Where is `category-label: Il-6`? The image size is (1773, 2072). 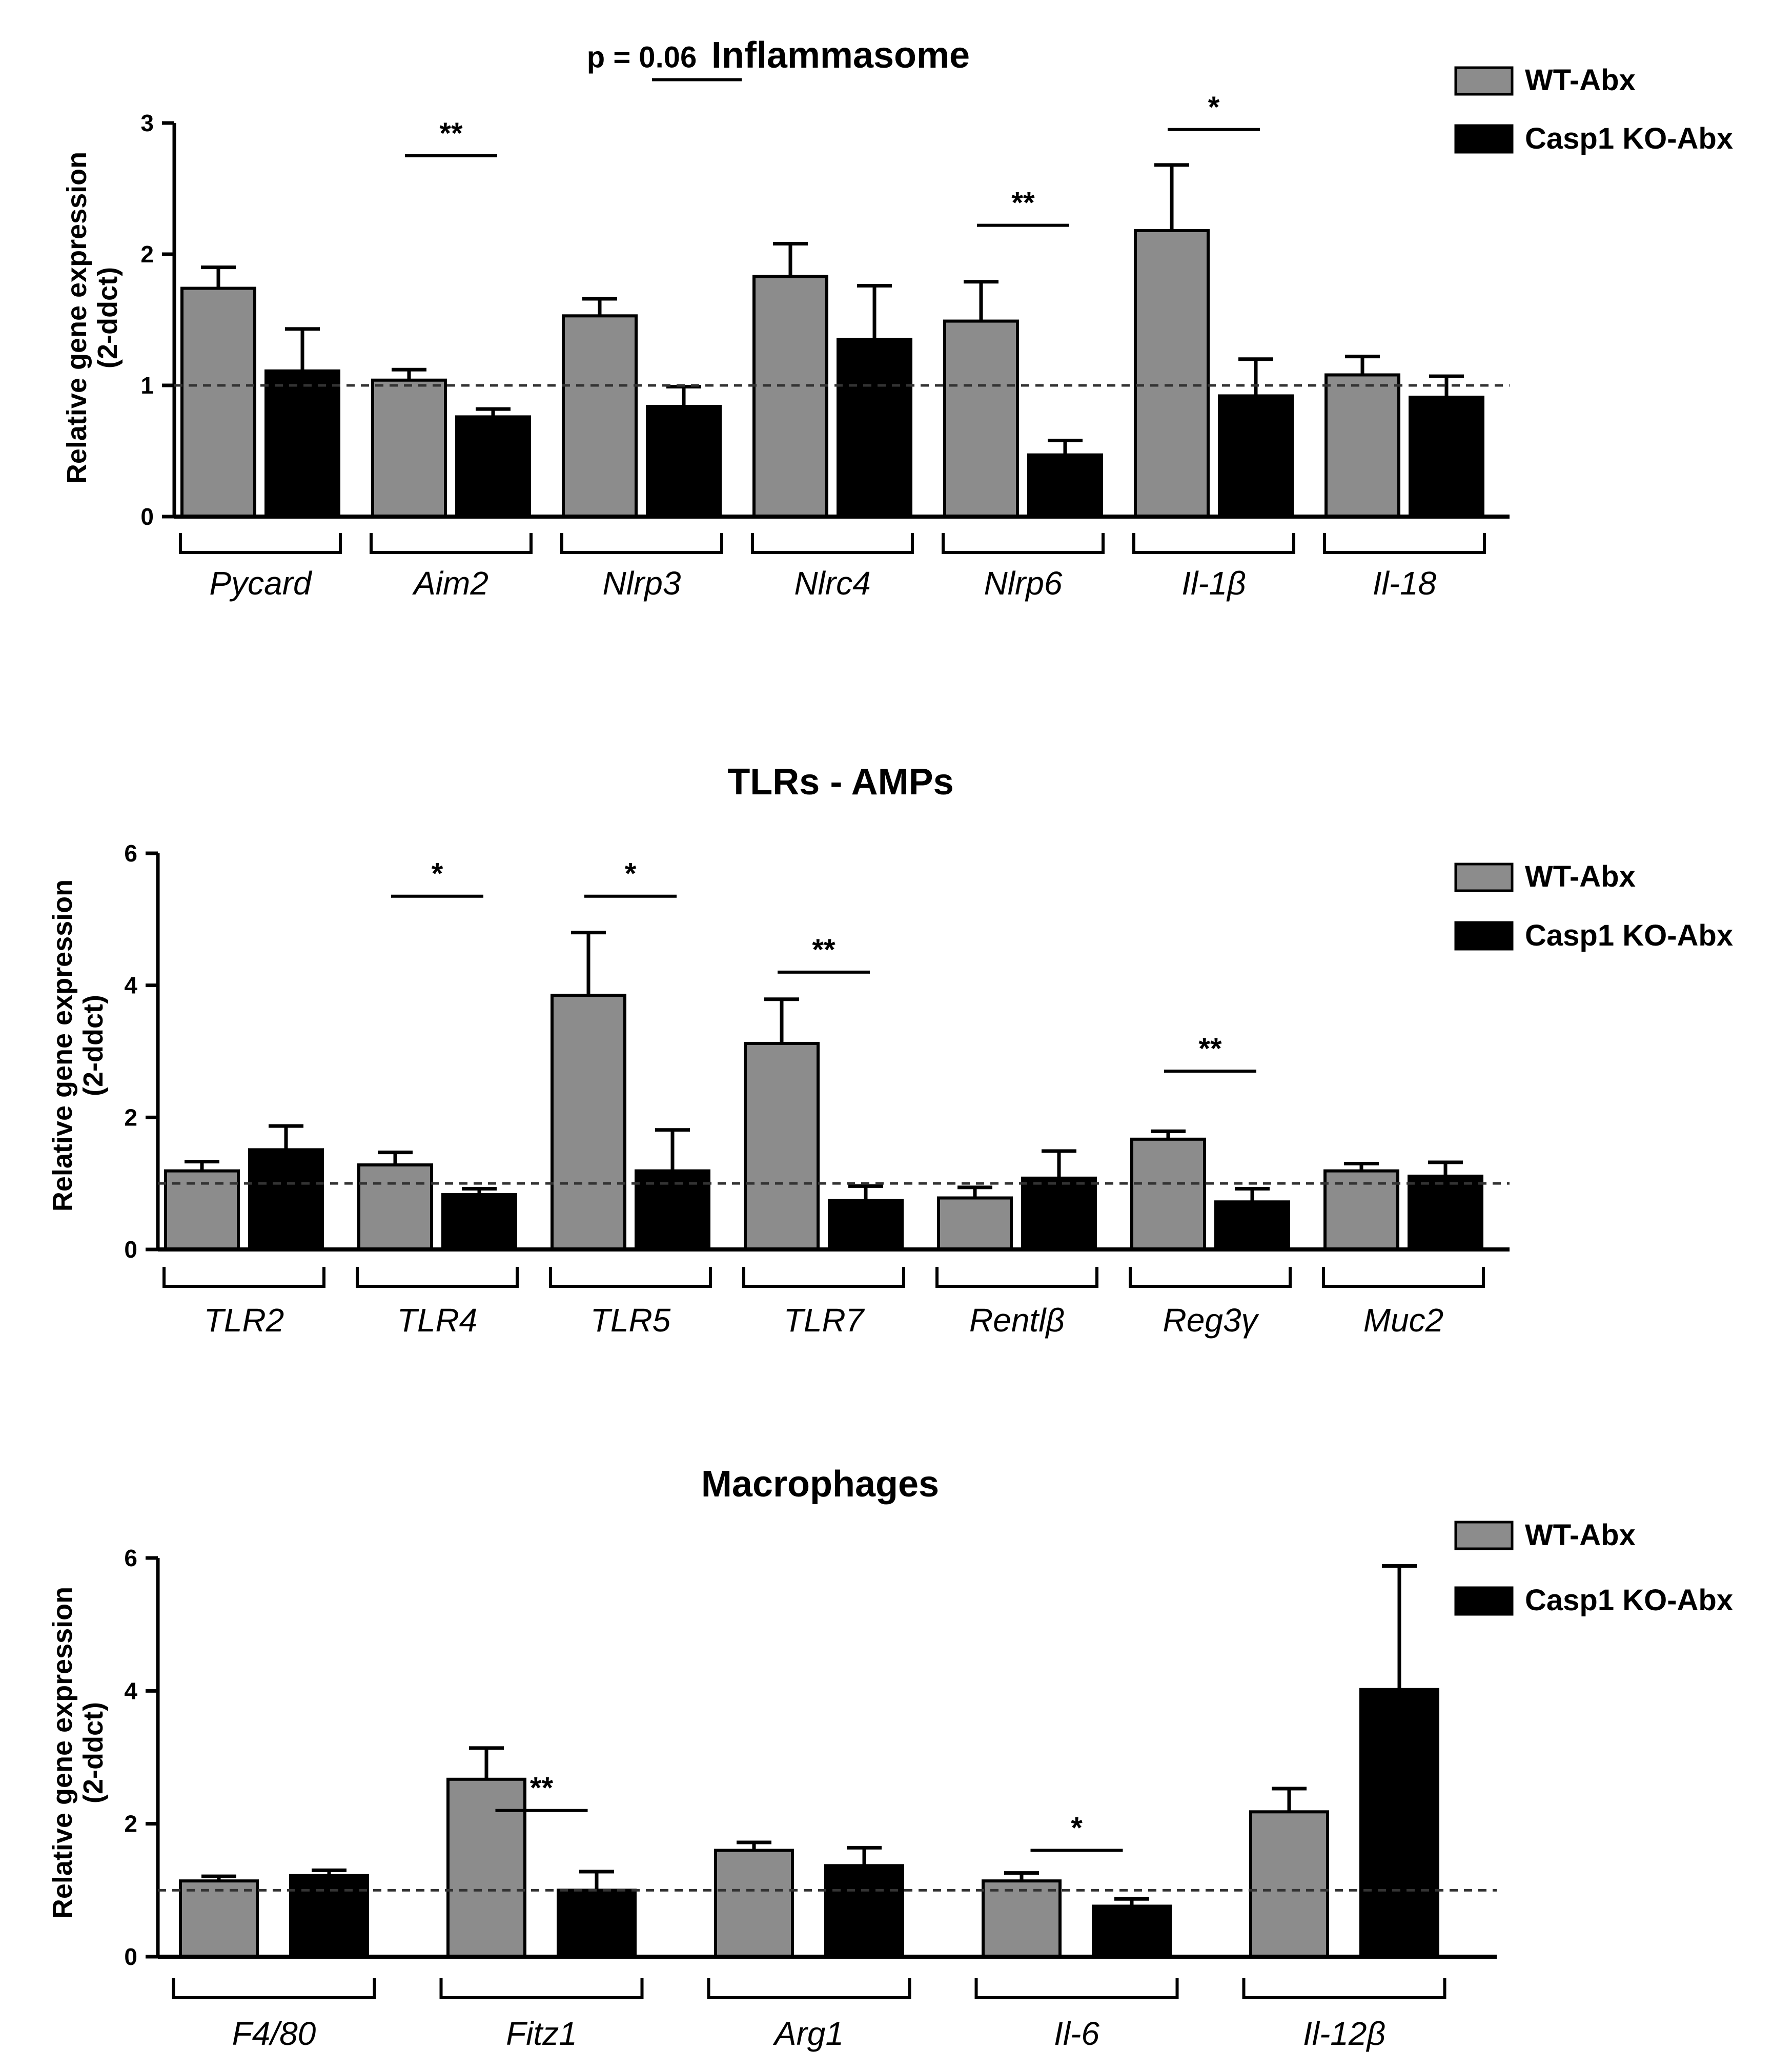
category-label: Il-6 is located at coordinates (1076, 2033).